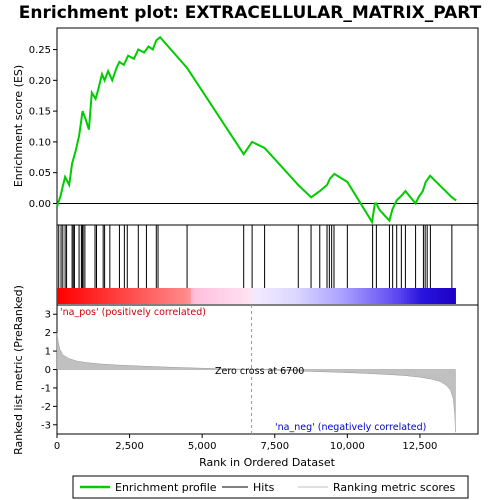  What do you see at coordinates (40, 204) in the screenshot?
I see `es-y-tick-label: 0.00` at bounding box center [40, 204].